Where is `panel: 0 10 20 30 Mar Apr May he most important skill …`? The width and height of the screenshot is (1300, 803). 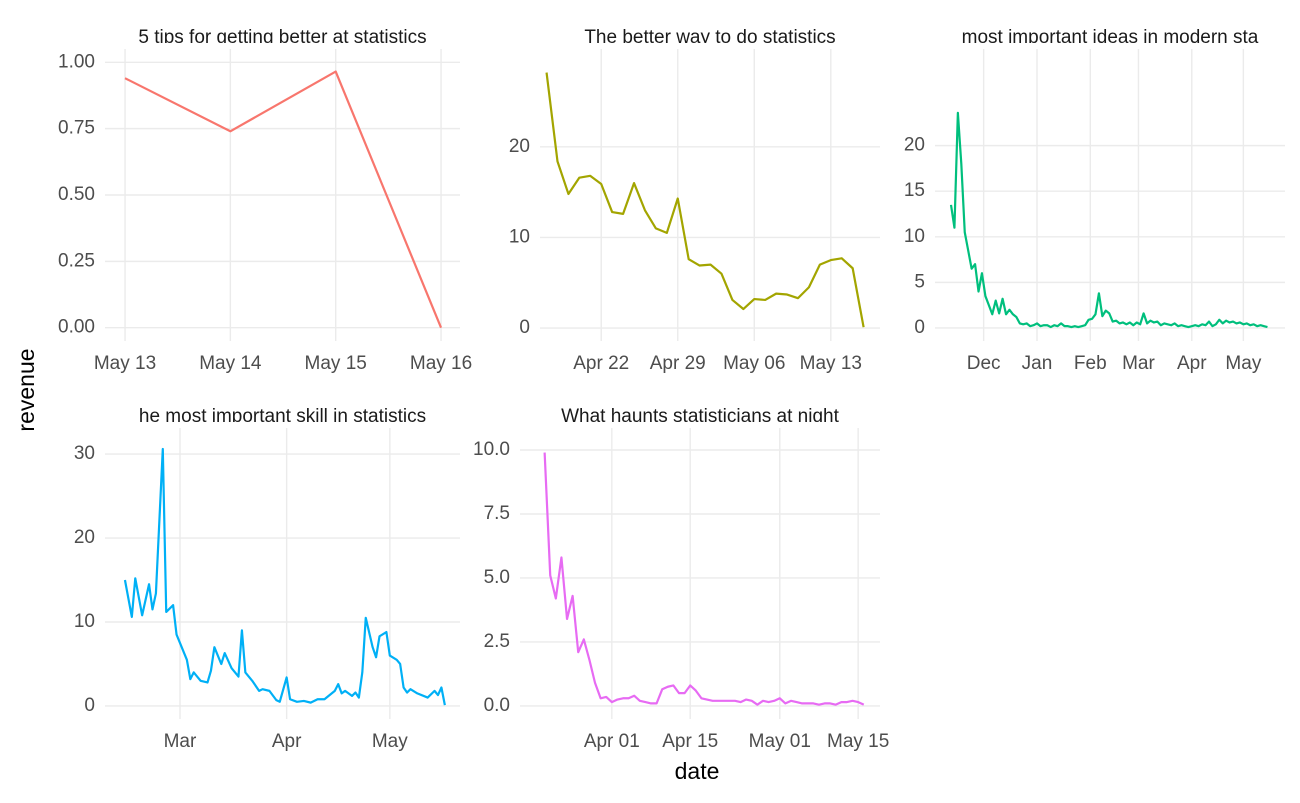 panel: 0 10 20 30 Mar Apr May he most important skill … is located at coordinates (267, 579).